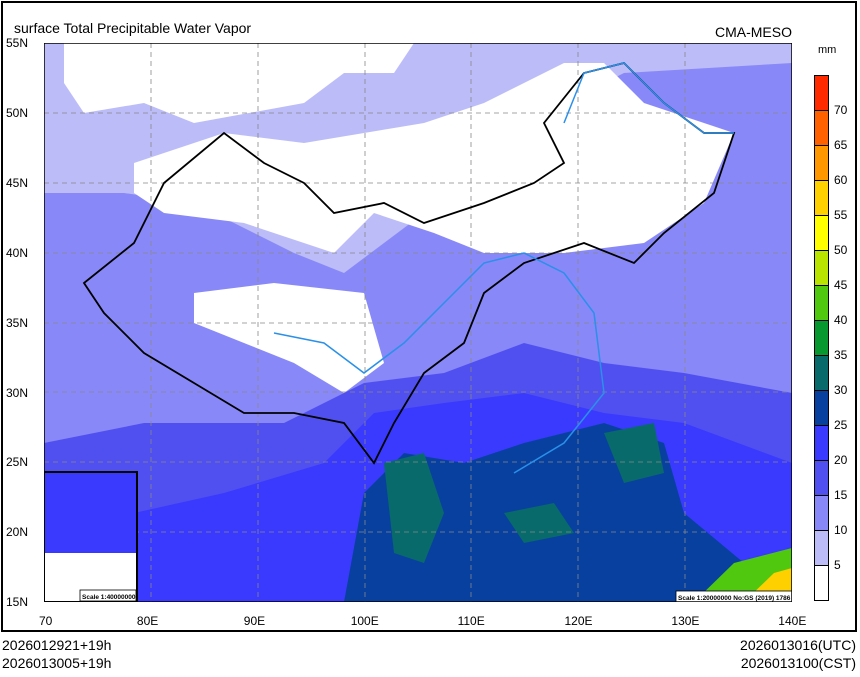  What do you see at coordinates (364, 621) in the screenshot?
I see `lon-label: 100E` at bounding box center [364, 621].